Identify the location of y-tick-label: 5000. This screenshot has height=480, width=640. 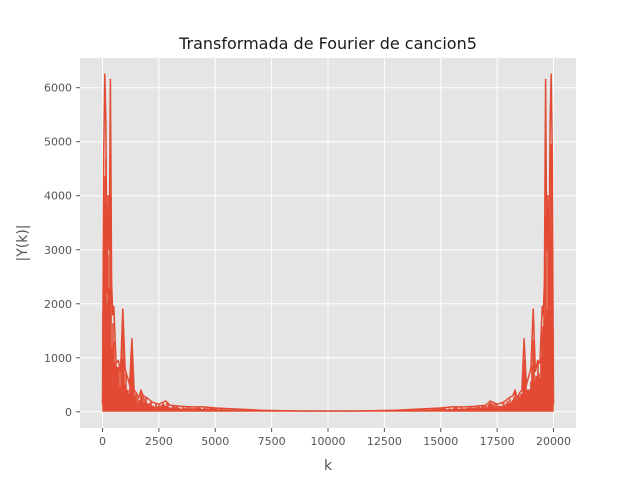
(58, 142).